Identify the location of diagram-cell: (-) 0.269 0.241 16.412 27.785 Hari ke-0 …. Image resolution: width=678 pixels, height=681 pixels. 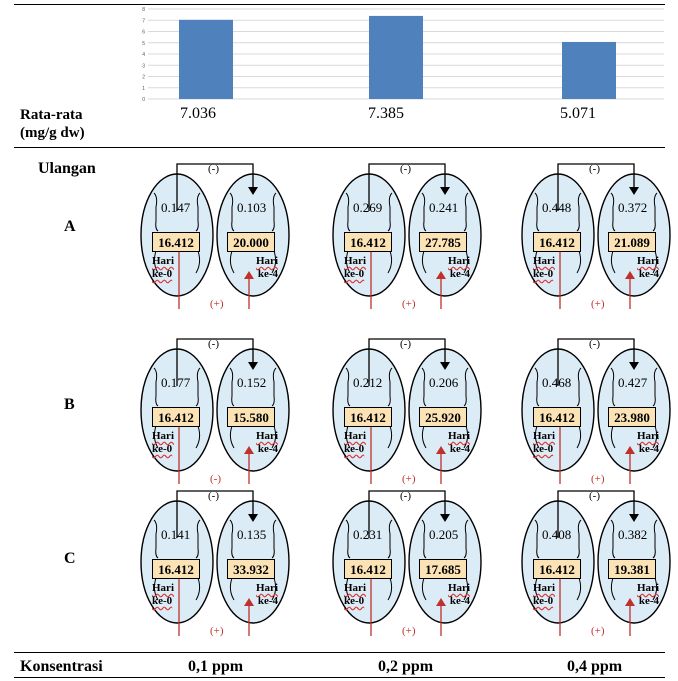
(420, 234).